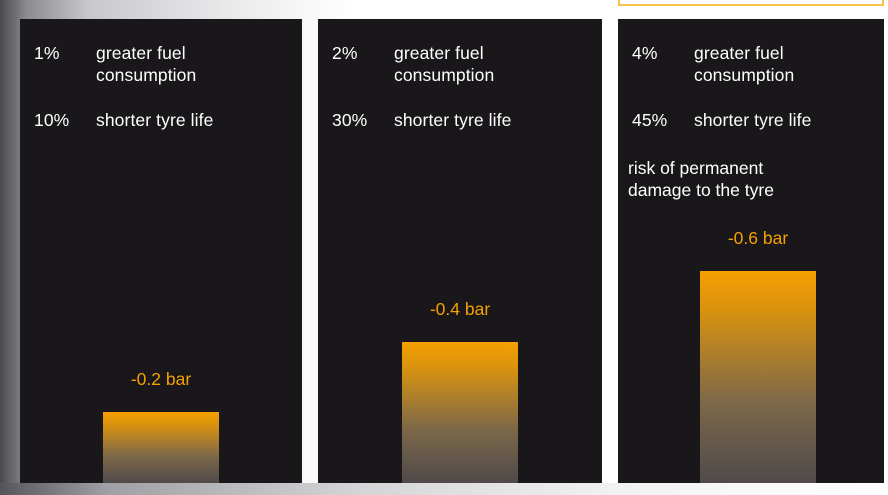  What do you see at coordinates (645, 53) in the screenshot?
I see `stat-percent: 4%` at bounding box center [645, 53].